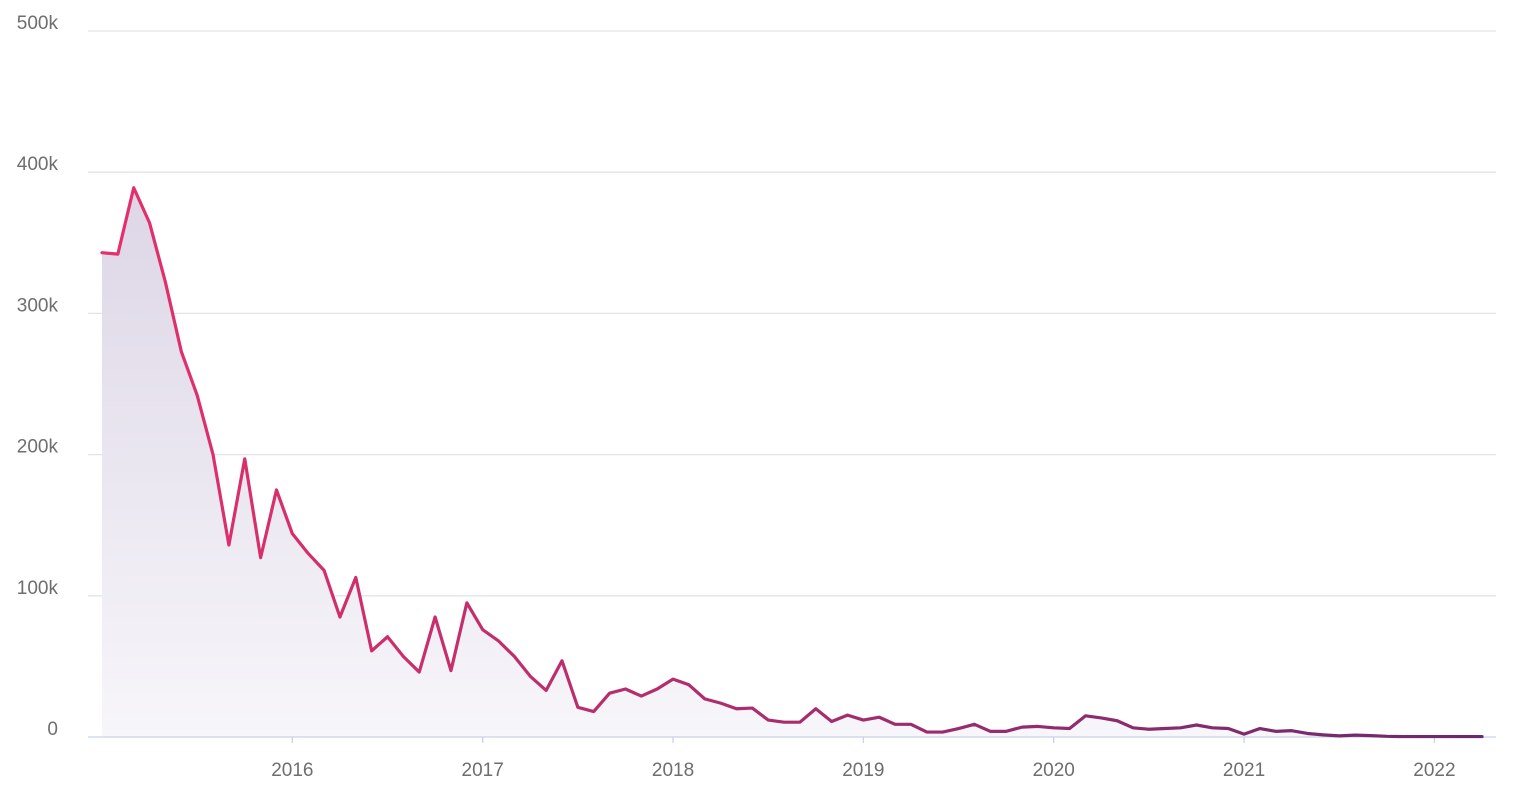 The width and height of the screenshot is (1524, 792). What do you see at coordinates (38, 376) in the screenshot?
I see `y-axis-labels: 0 100k 200k 300k 400k 500k` at bounding box center [38, 376].